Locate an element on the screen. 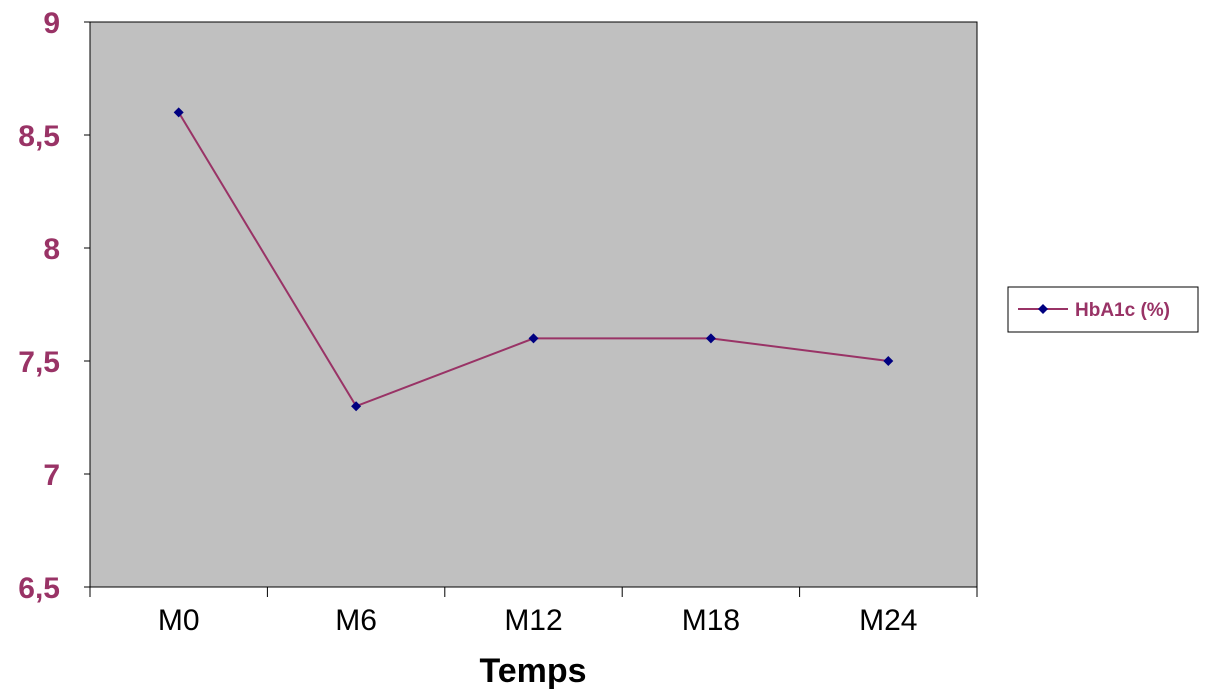 This screenshot has height=690, width=1207. x-tick-label: M18 is located at coordinates (711, 620).